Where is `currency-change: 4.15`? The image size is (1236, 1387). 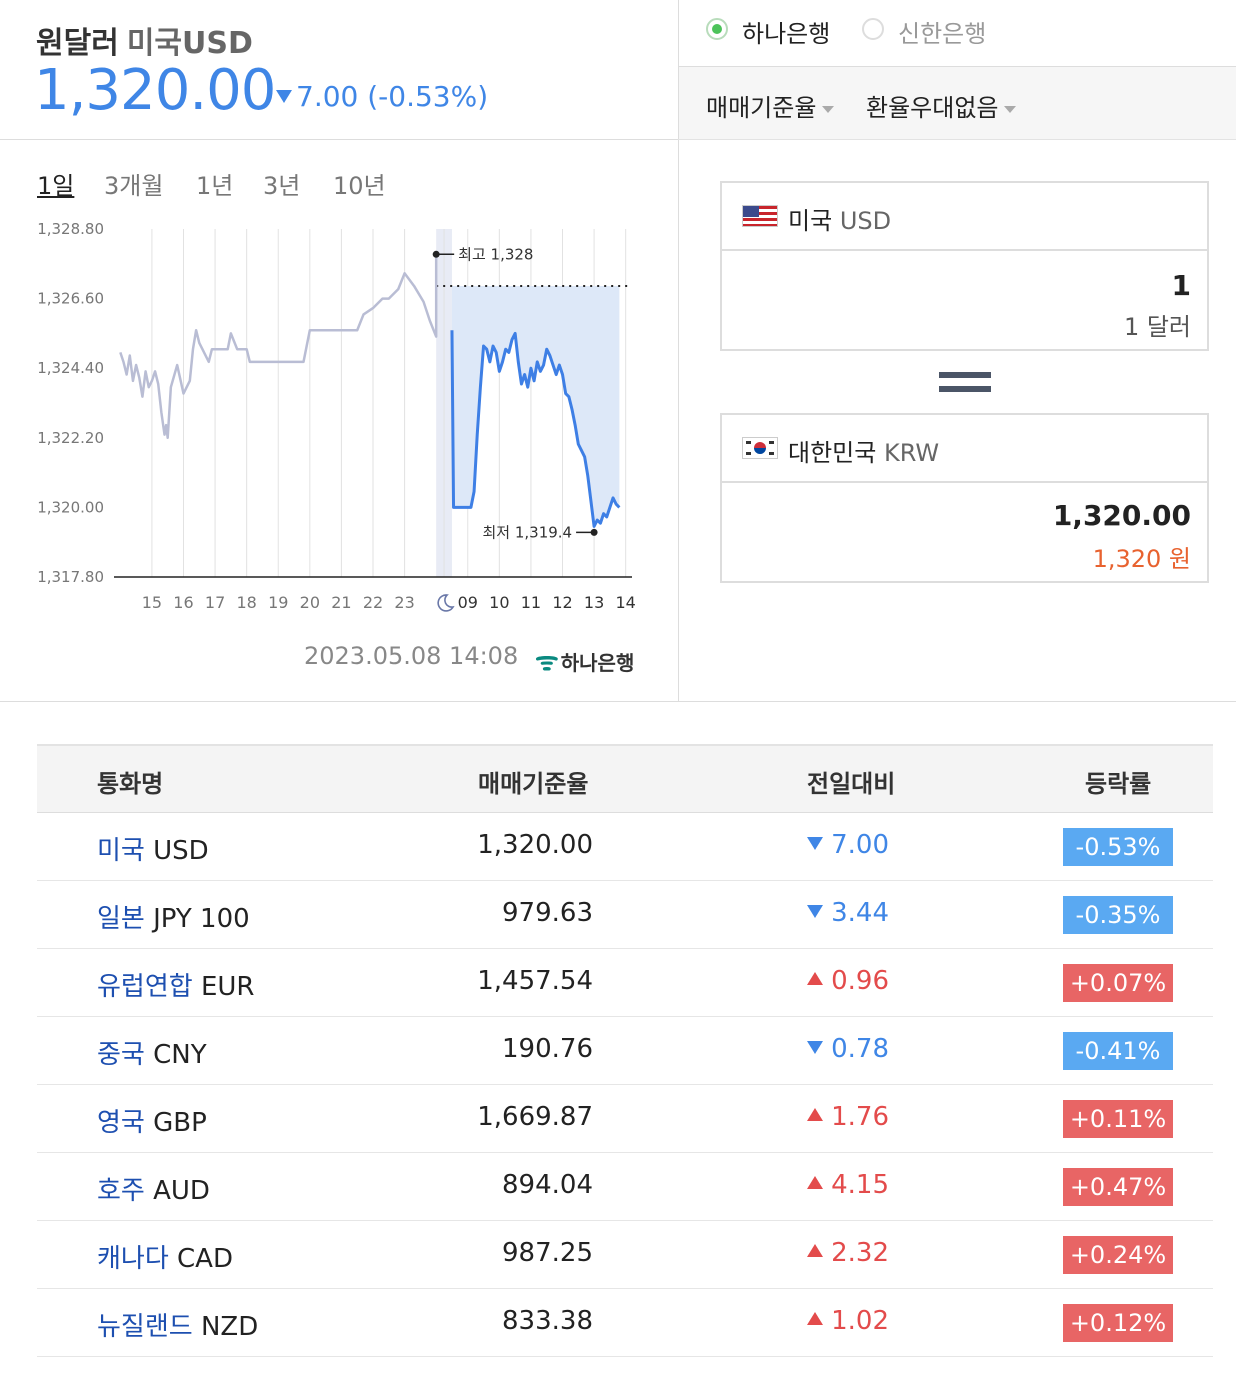
currency-change: 4.15 is located at coordinates (848, 1185).